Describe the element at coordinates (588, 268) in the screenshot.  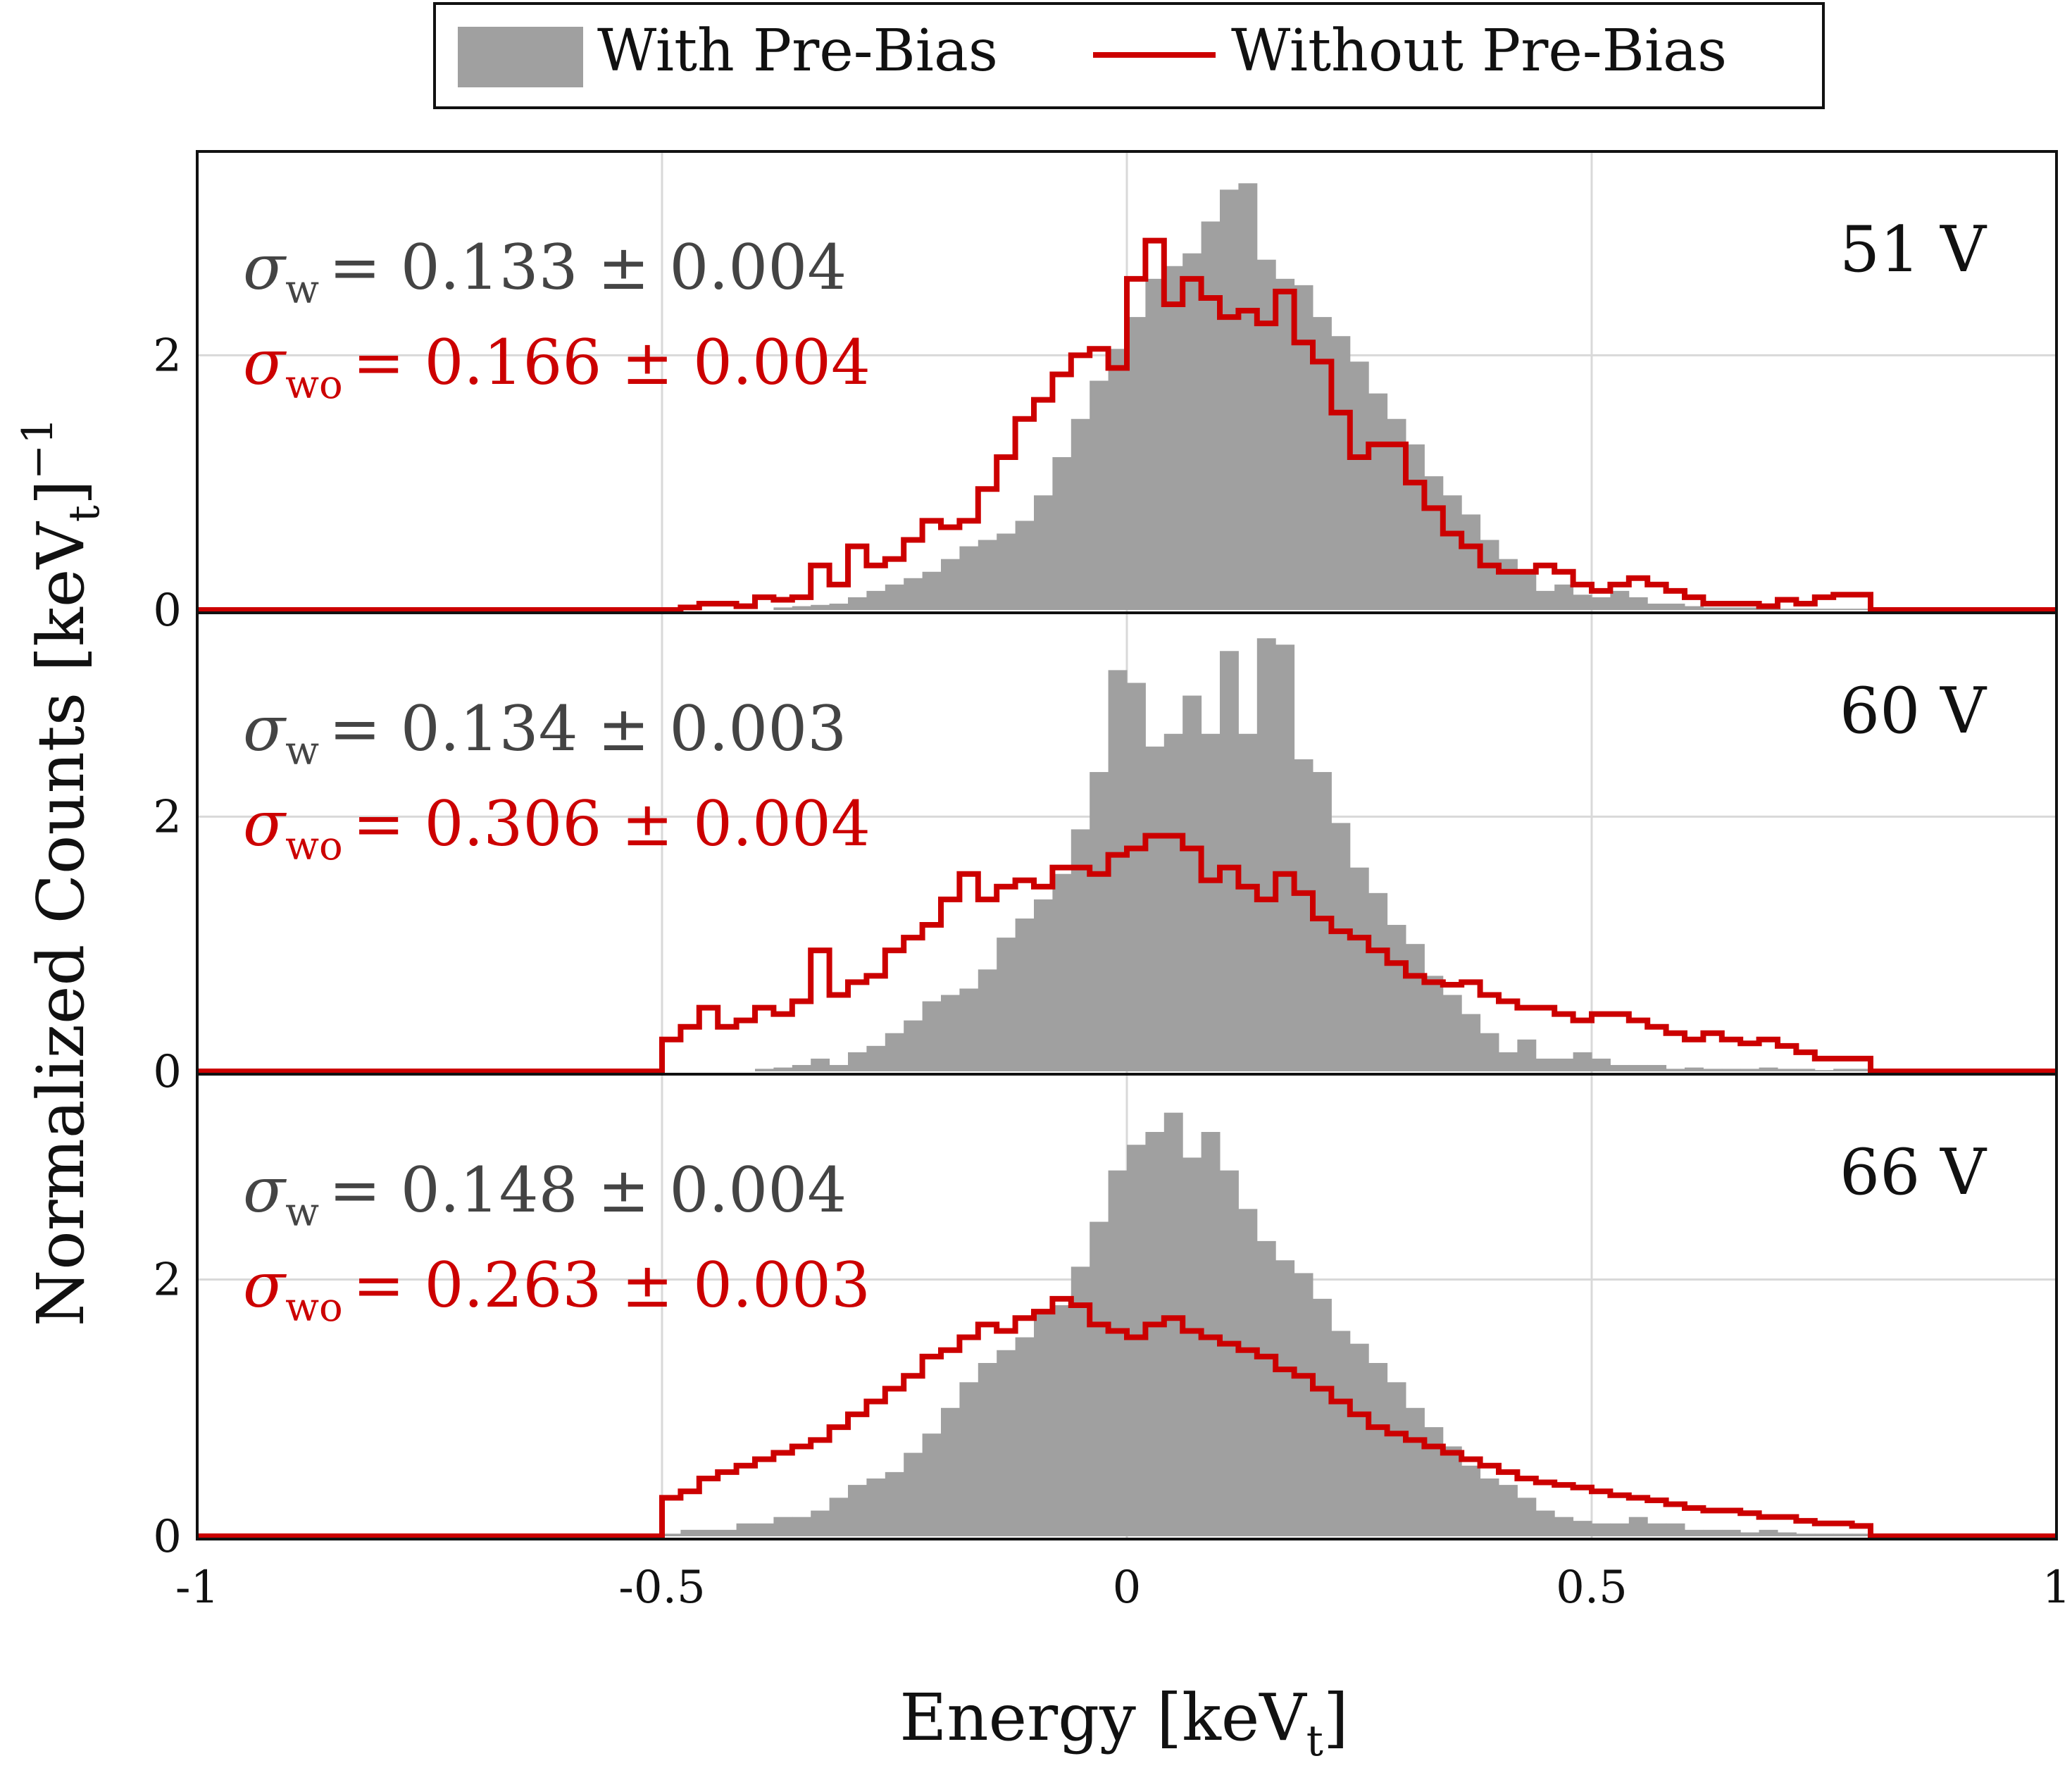
I see `sigma-w-value: = 0.133 ± 0.004` at that location.